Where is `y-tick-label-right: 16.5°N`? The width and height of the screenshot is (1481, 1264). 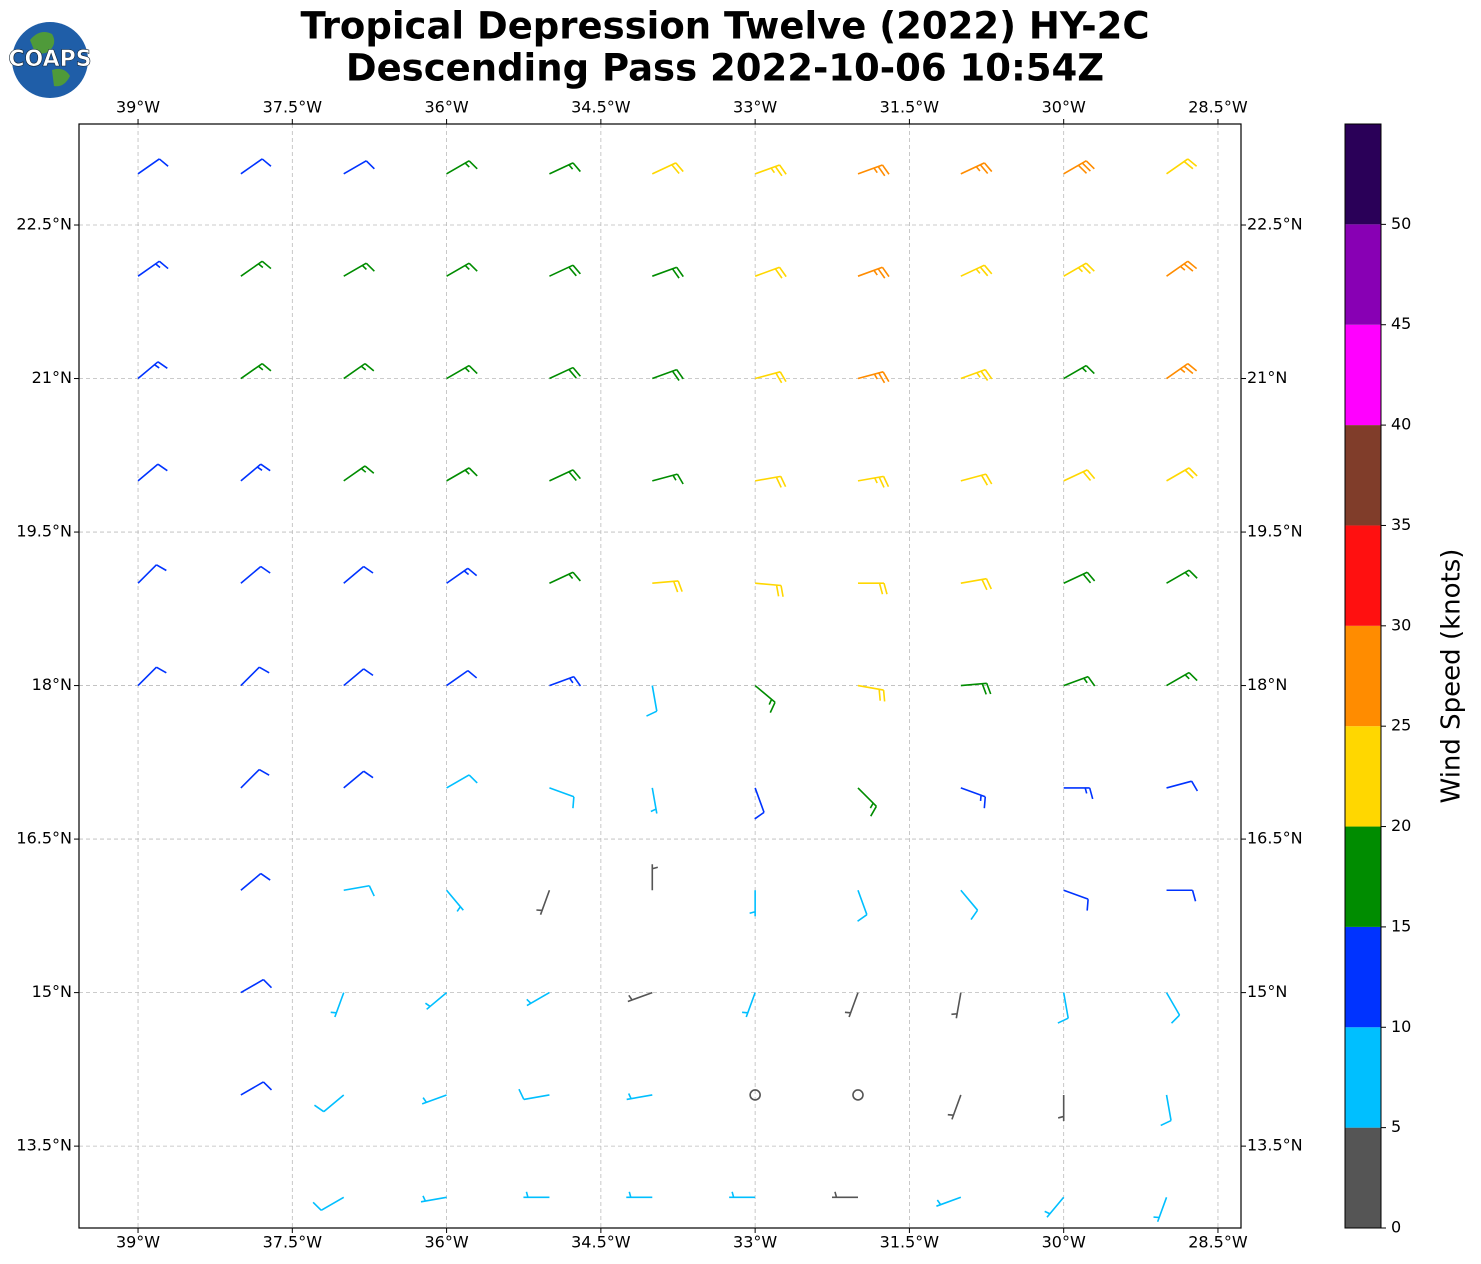 y-tick-label-right: 16.5°N is located at coordinates (1275, 838).